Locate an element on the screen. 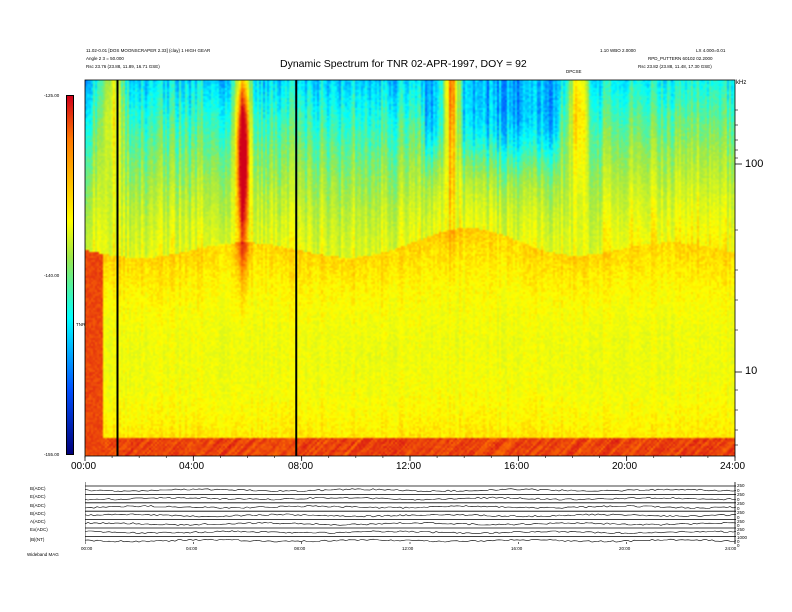  panel-x-tick: 12:00 is located at coordinates (408, 548).